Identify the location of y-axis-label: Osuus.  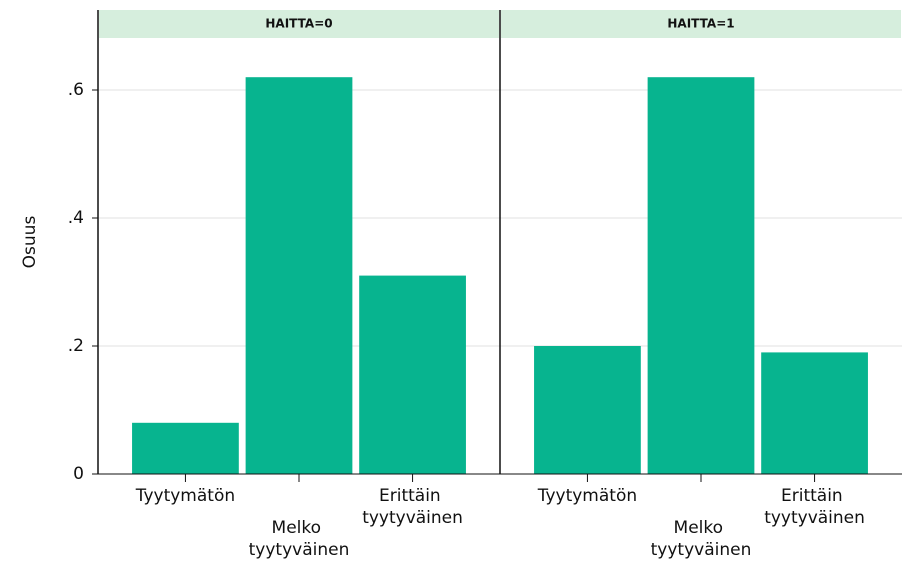
(30, 242).